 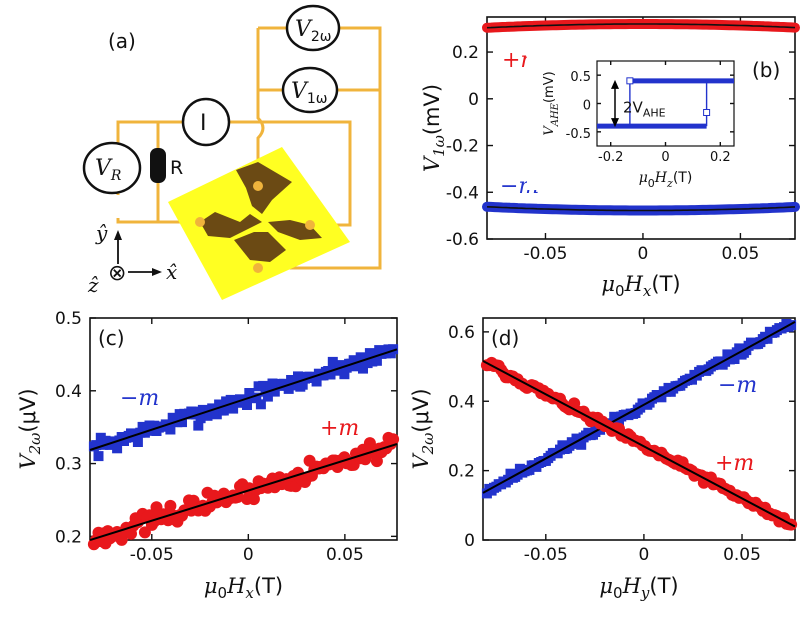 I want to click on electrode-pattern, so click(x=261, y=212).